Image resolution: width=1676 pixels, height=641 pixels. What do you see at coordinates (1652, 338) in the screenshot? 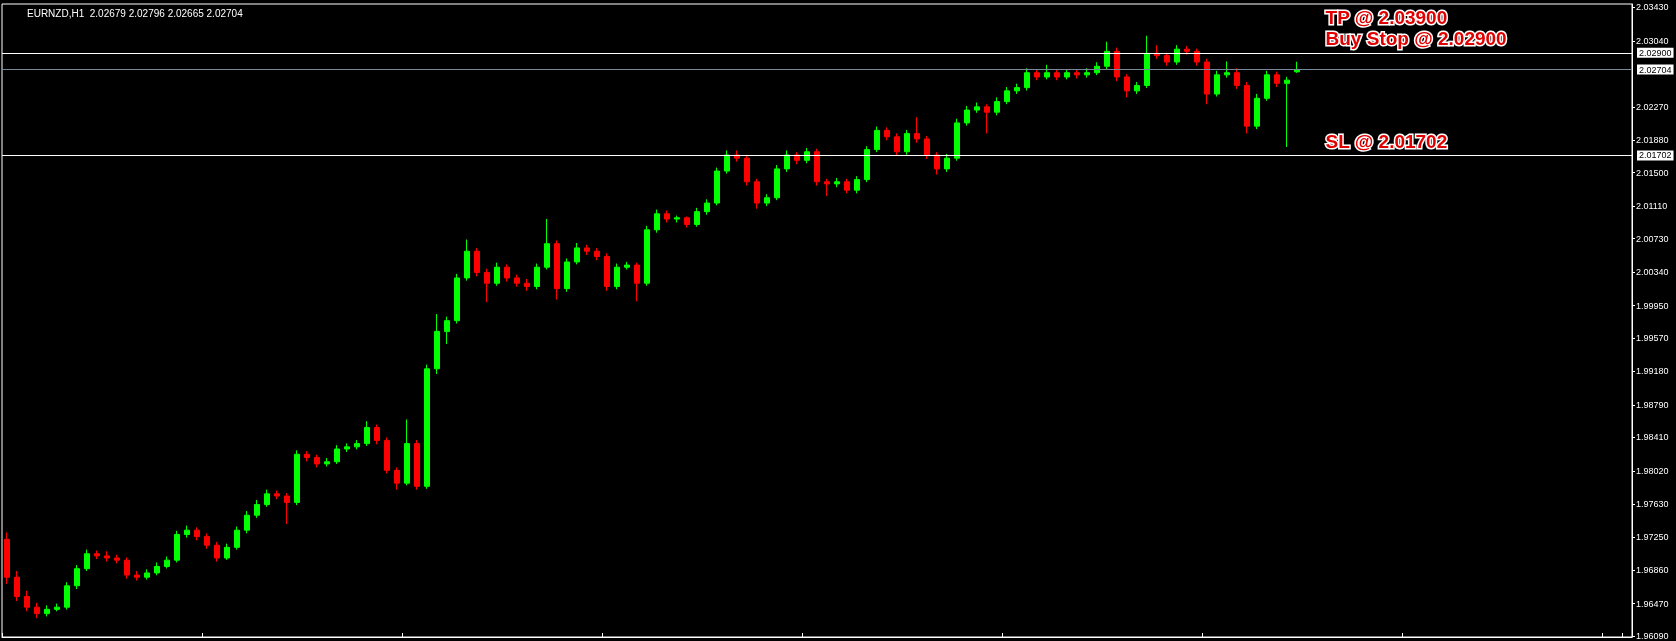
I see `y-tick-label: 1.99570` at bounding box center [1652, 338].